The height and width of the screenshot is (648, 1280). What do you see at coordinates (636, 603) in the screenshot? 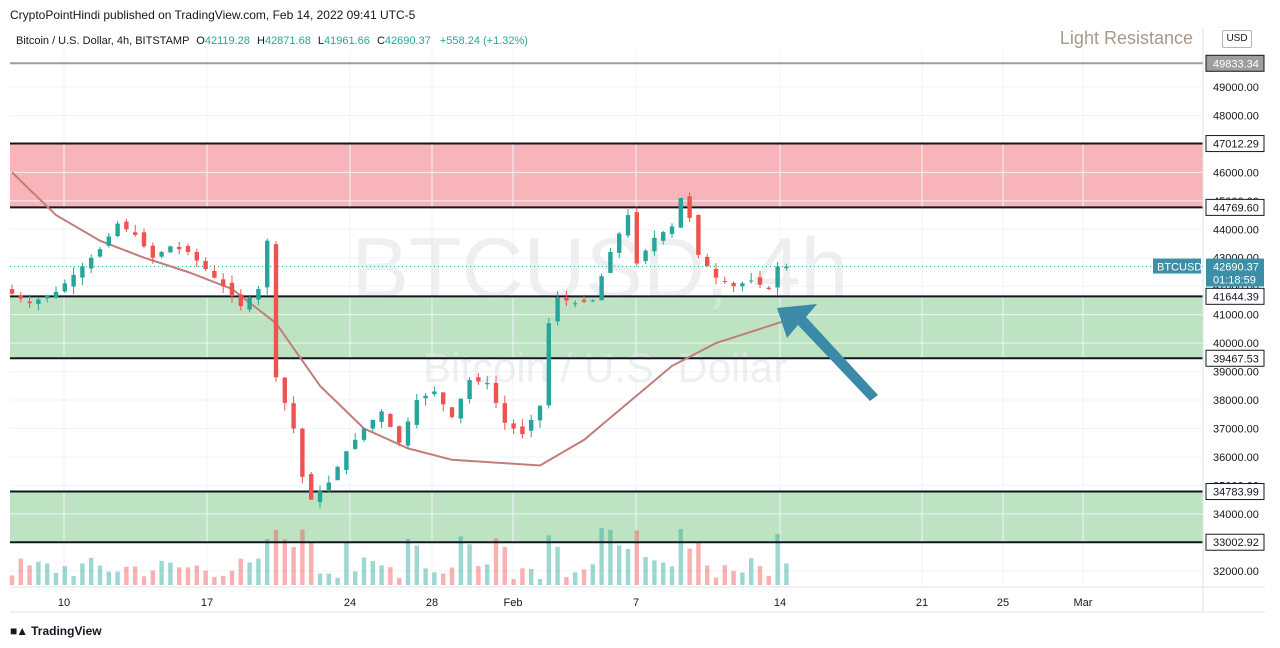
I see `time-tick-label: 7` at bounding box center [636, 603].